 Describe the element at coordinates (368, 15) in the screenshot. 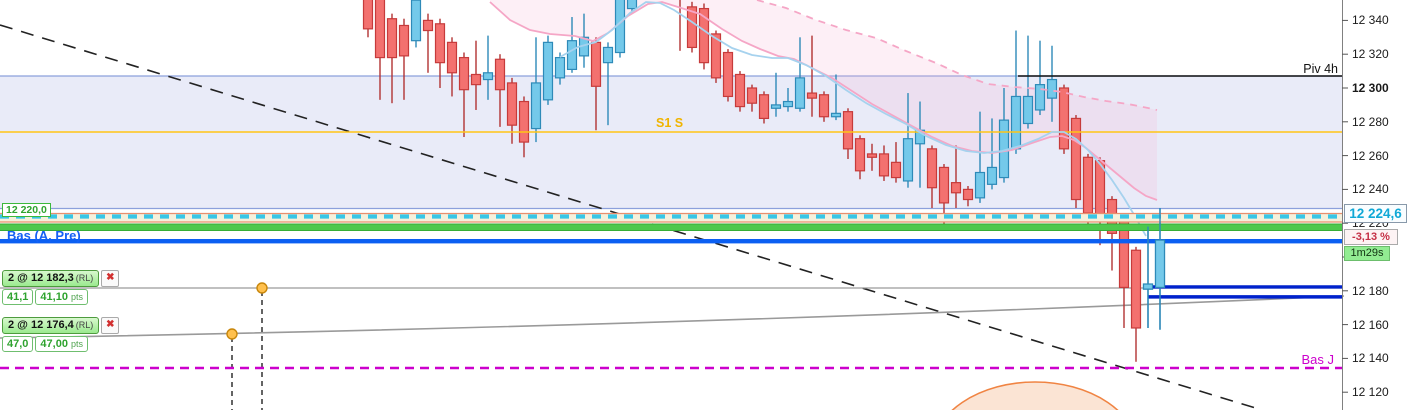

I see `candle-0-body` at that location.